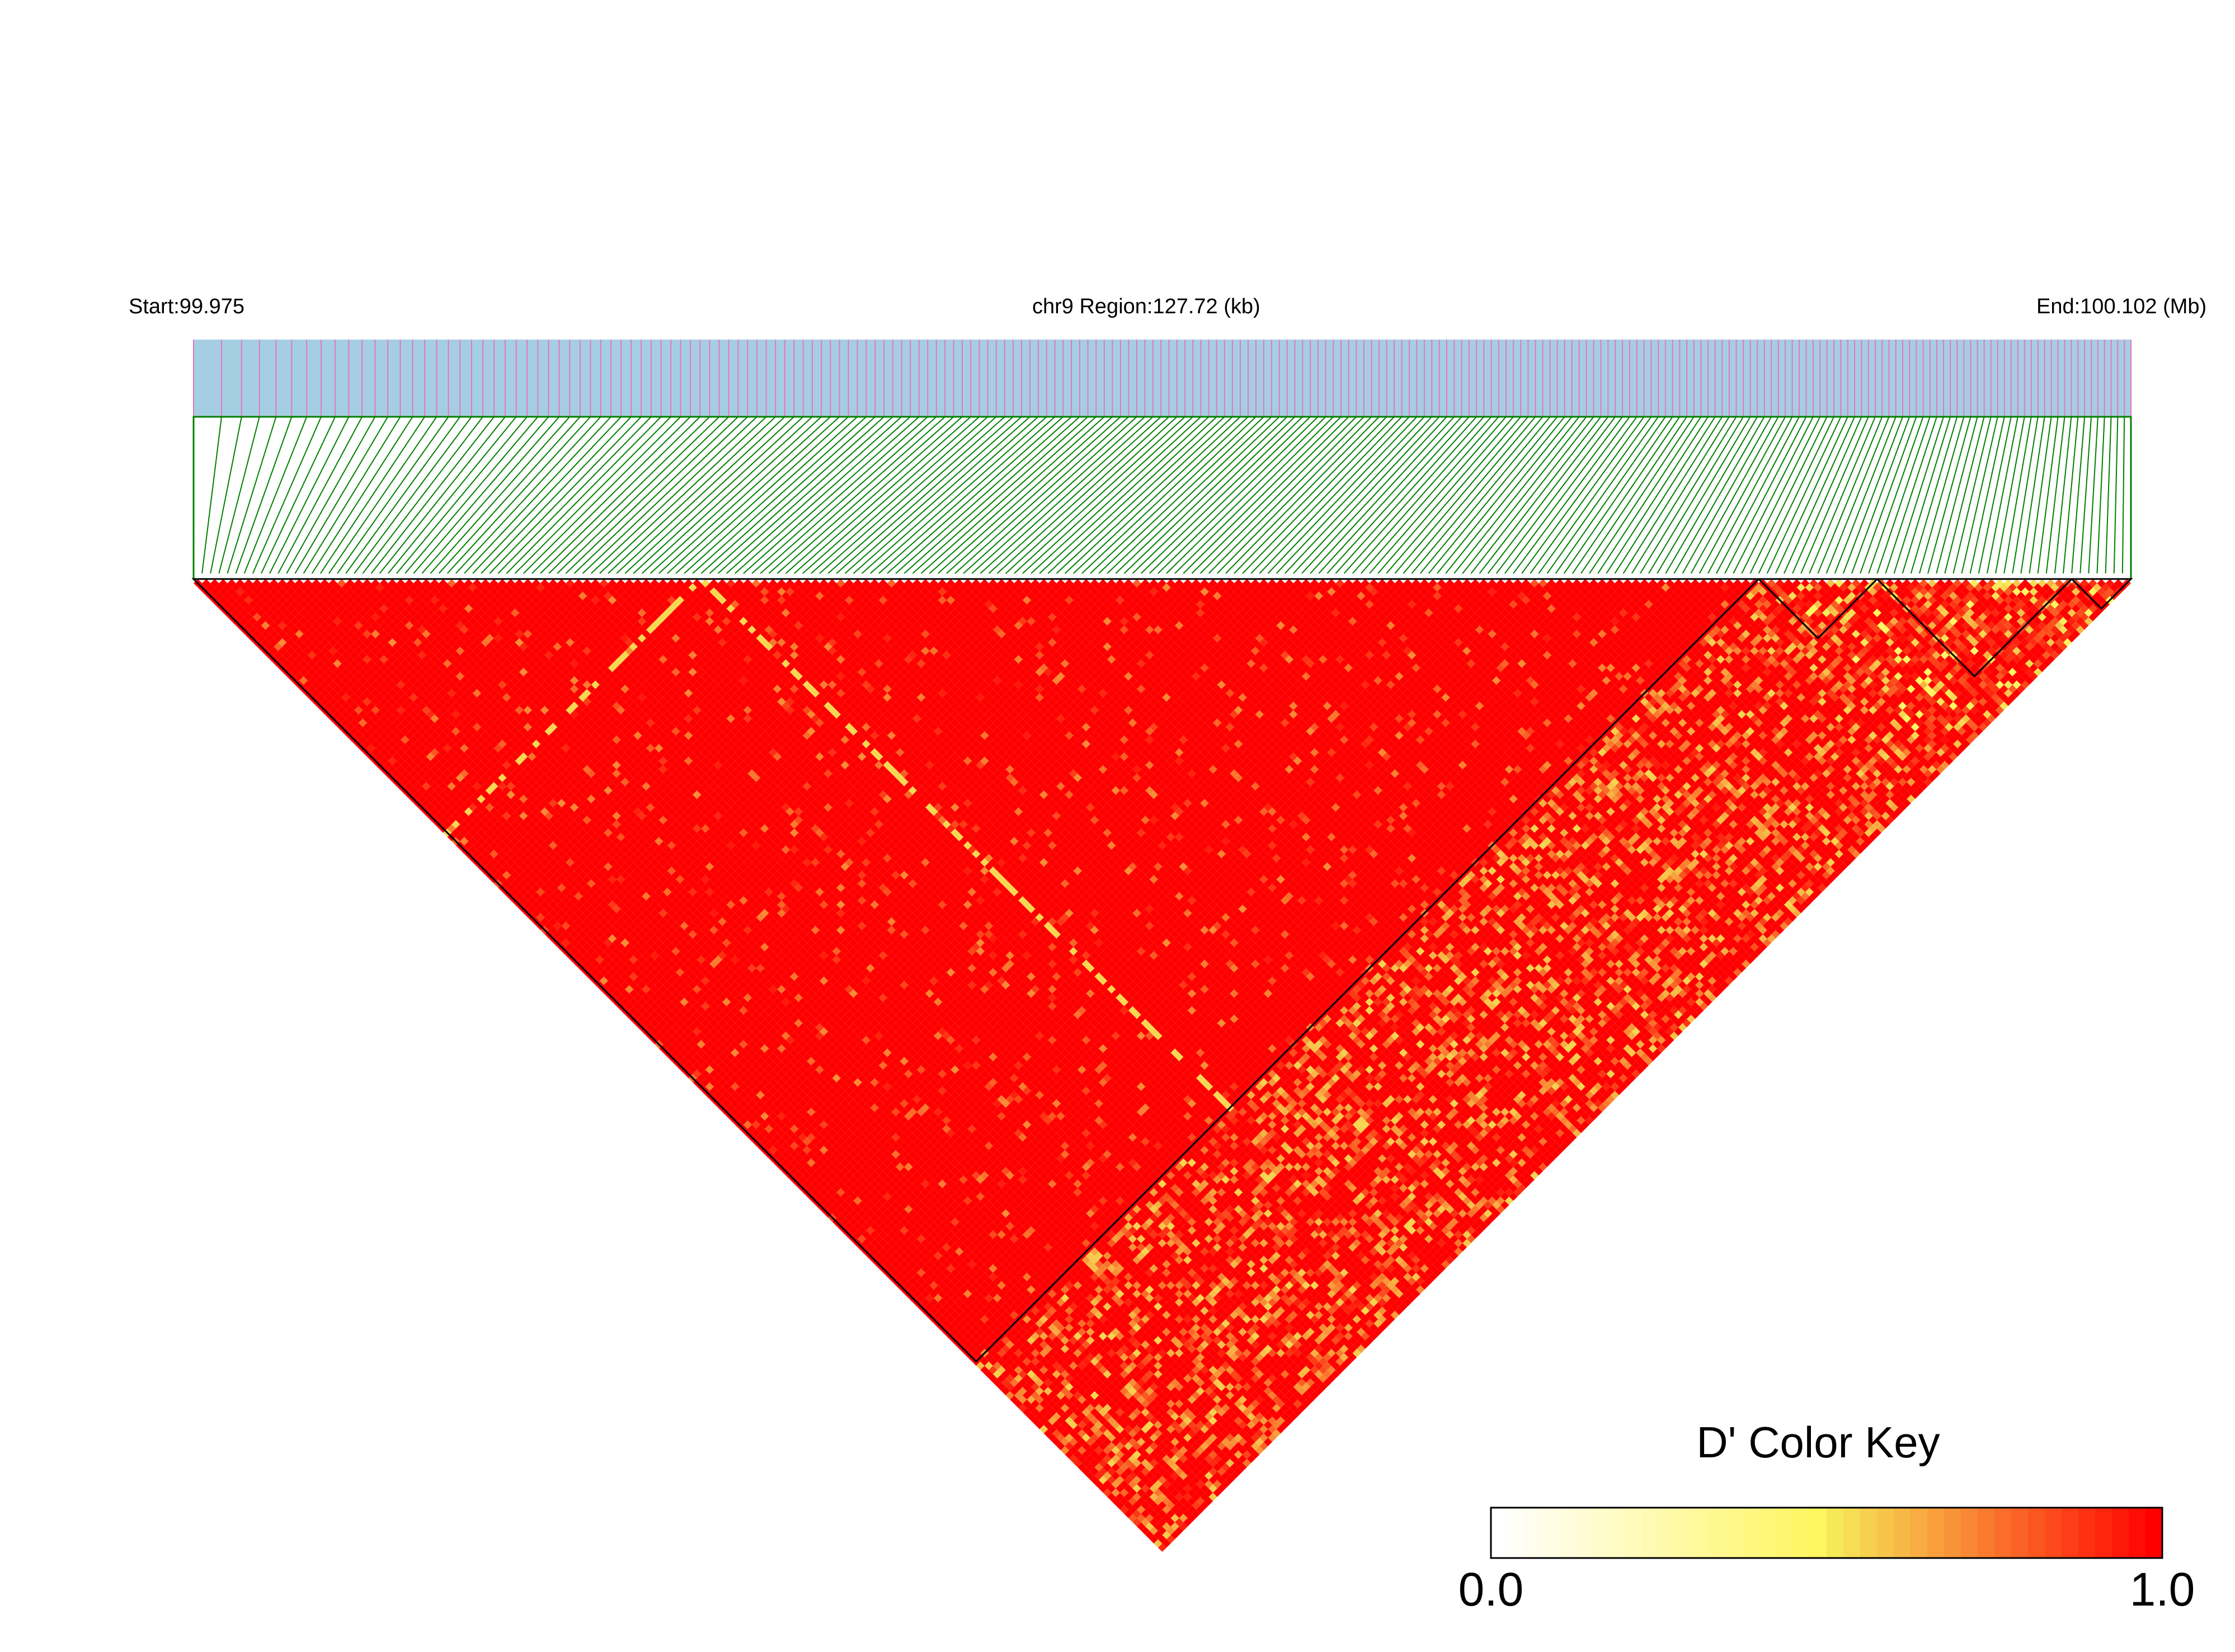 The height and width of the screenshot is (1652, 2235). Describe the element at coordinates (1162, 379) in the screenshot. I see `snp-marker-group` at that location.